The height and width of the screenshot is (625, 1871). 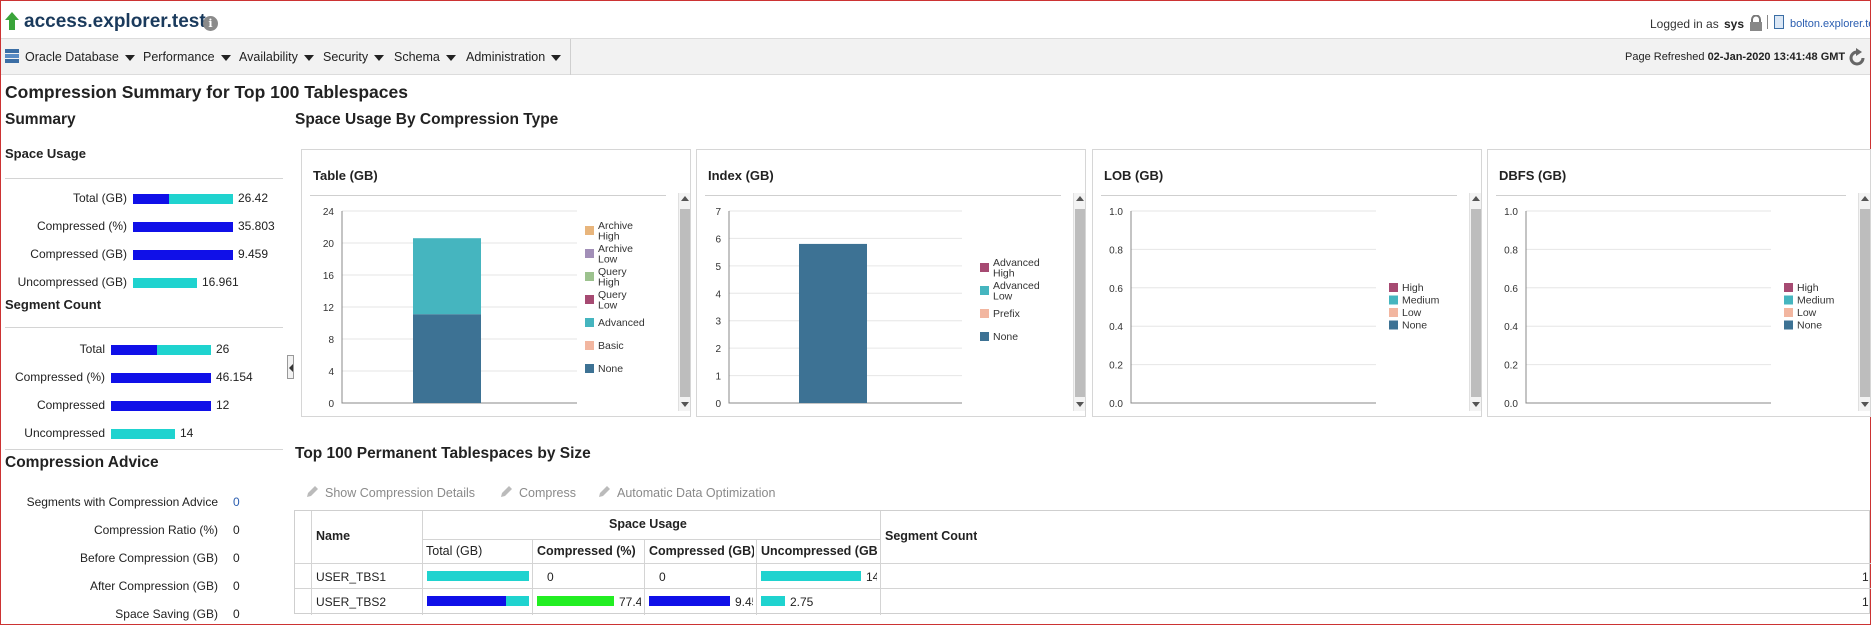 What do you see at coordinates (514, 57) in the screenshot?
I see `menu-administration: Administration` at bounding box center [514, 57].